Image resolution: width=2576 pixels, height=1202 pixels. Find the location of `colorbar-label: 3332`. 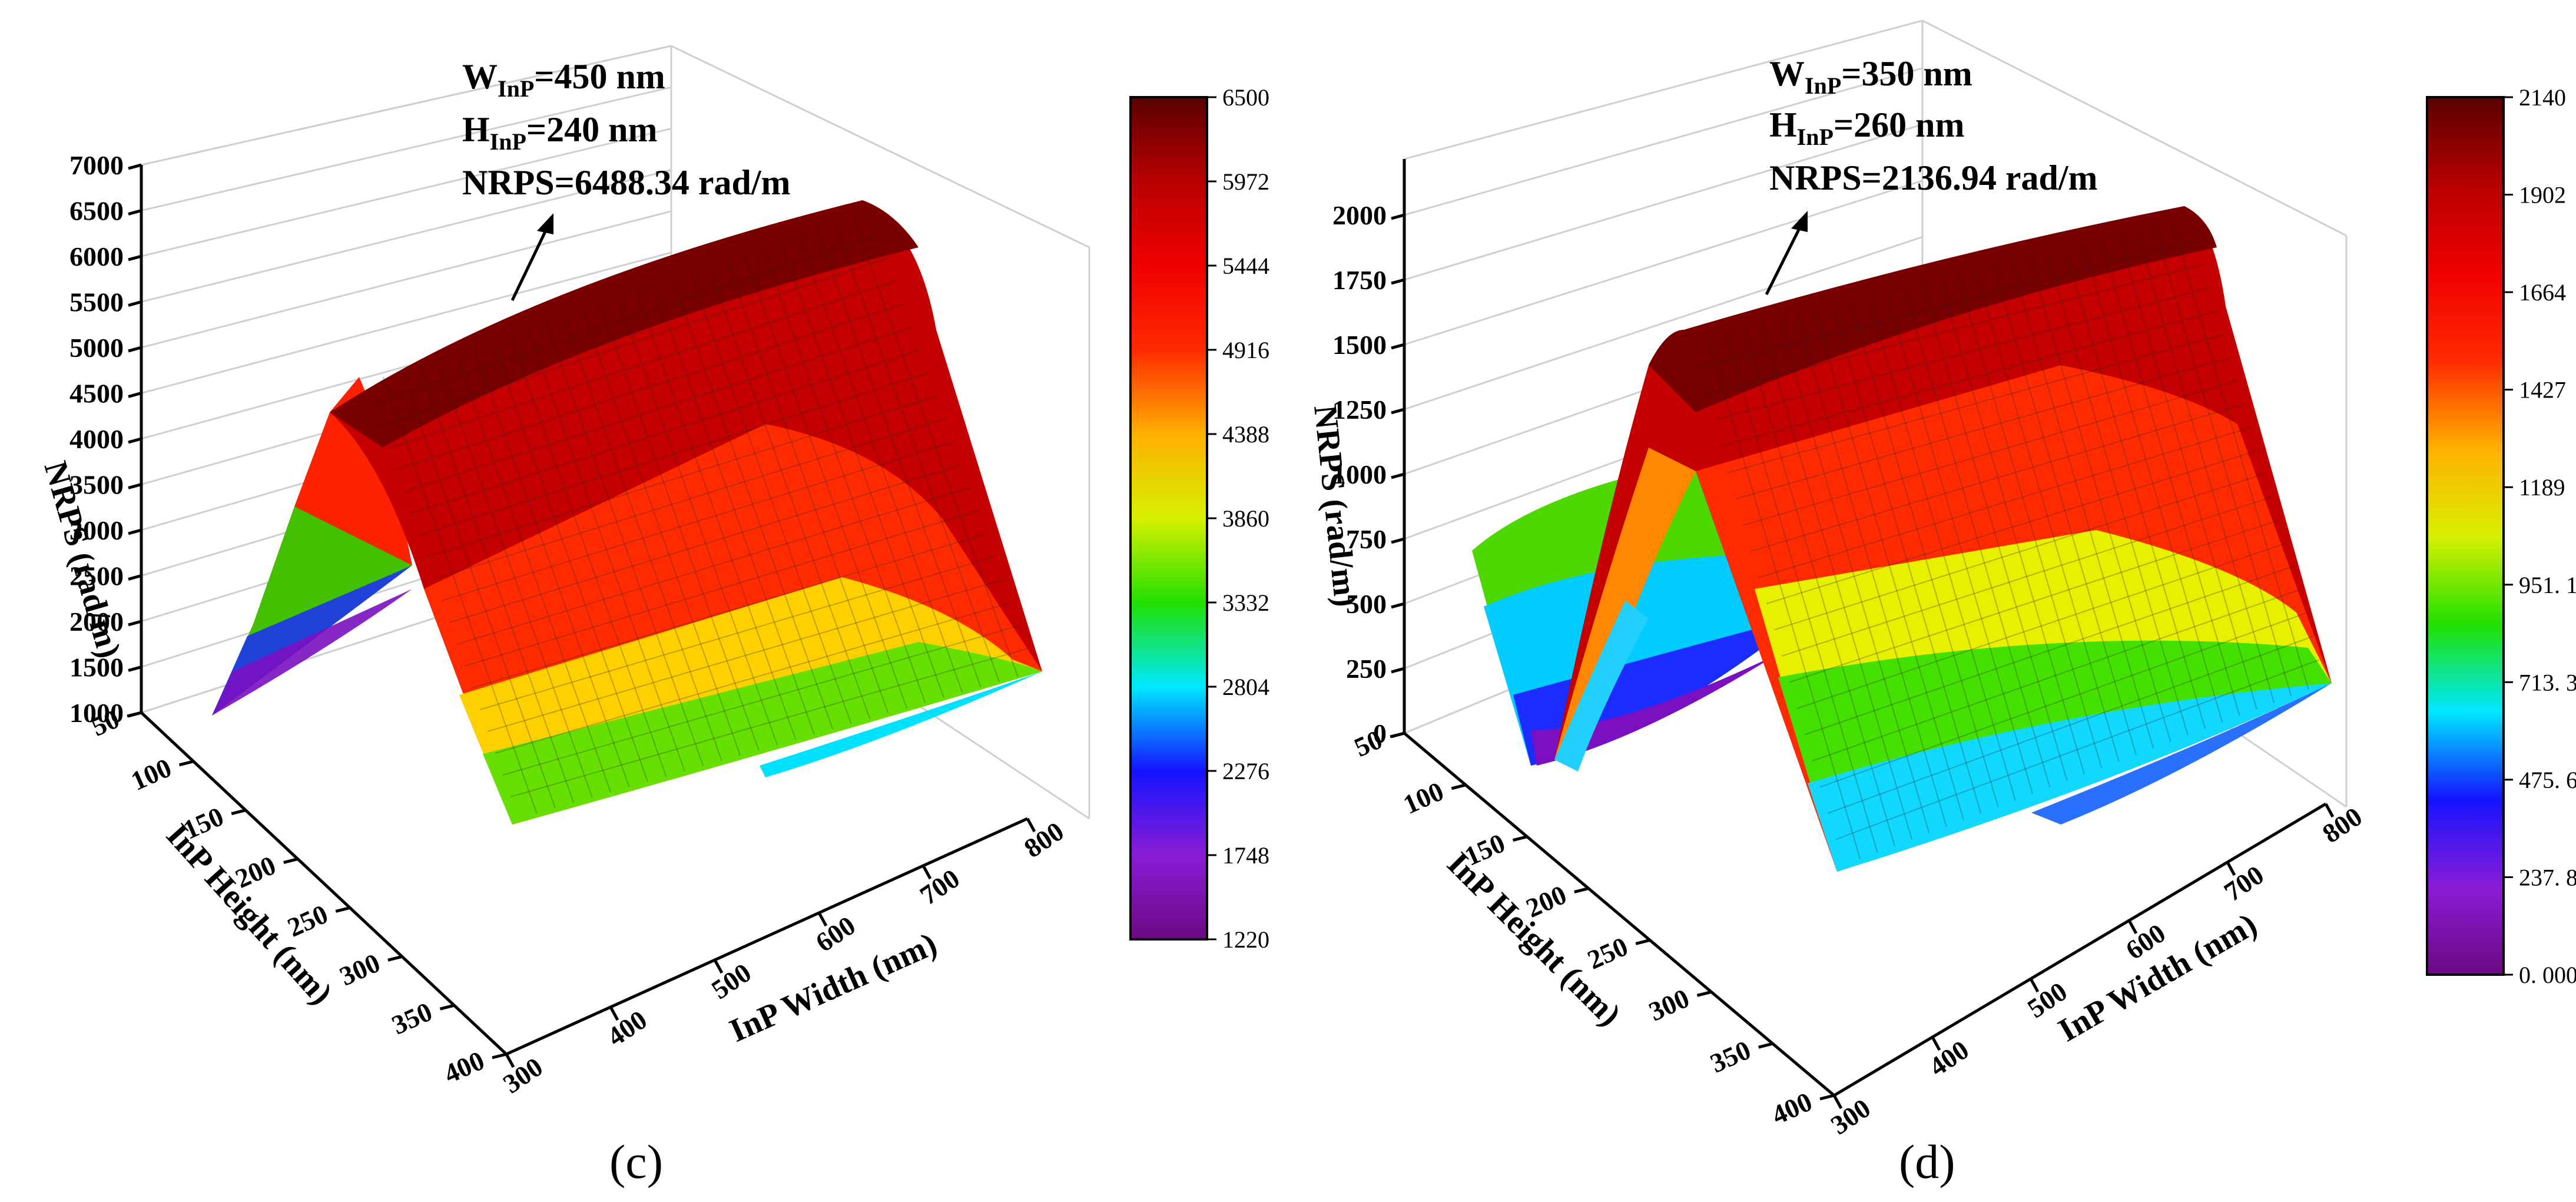

colorbar-label: 3332 is located at coordinates (1245, 603).